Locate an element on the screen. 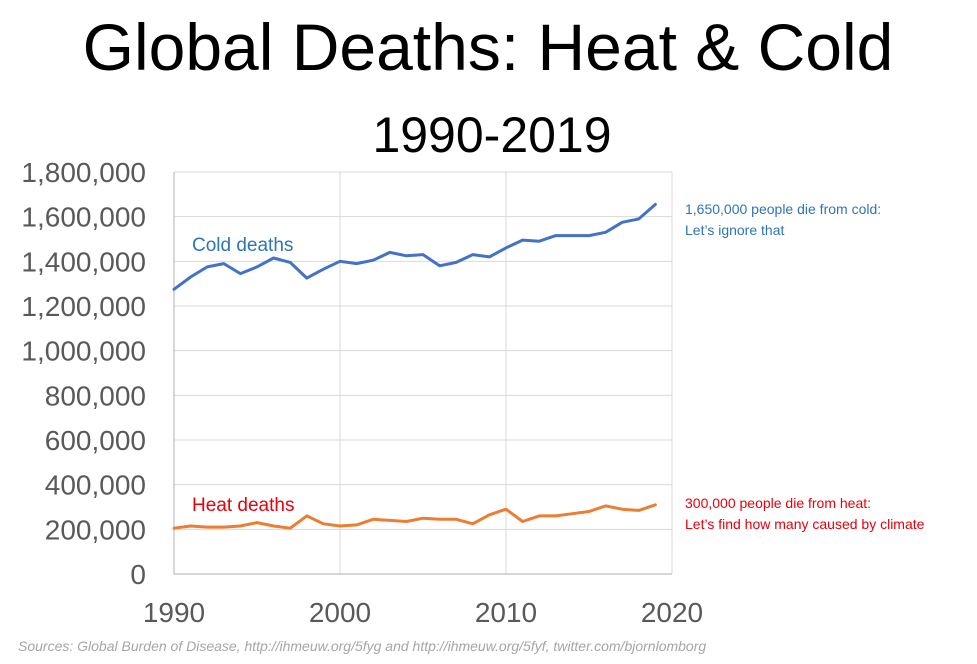 The width and height of the screenshot is (977, 664). x-tick-labels: 1990 2000 2010 2020 is located at coordinates (423, 612).